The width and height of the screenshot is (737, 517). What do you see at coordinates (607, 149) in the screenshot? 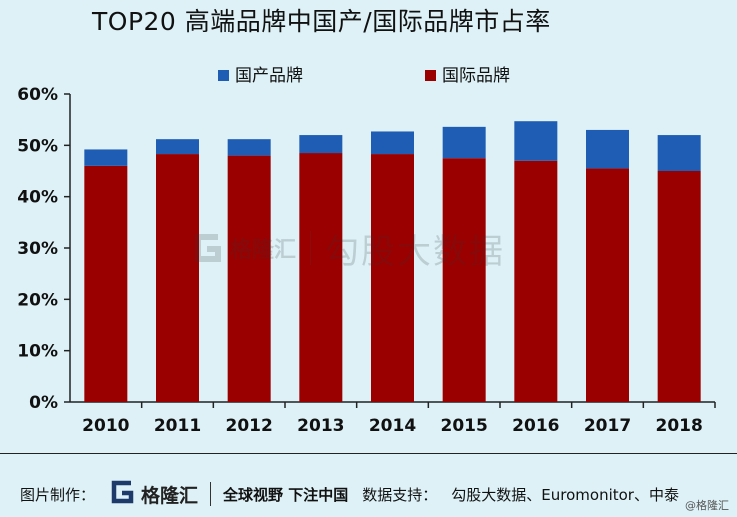
I see `bar-domestic-2017` at bounding box center [607, 149].